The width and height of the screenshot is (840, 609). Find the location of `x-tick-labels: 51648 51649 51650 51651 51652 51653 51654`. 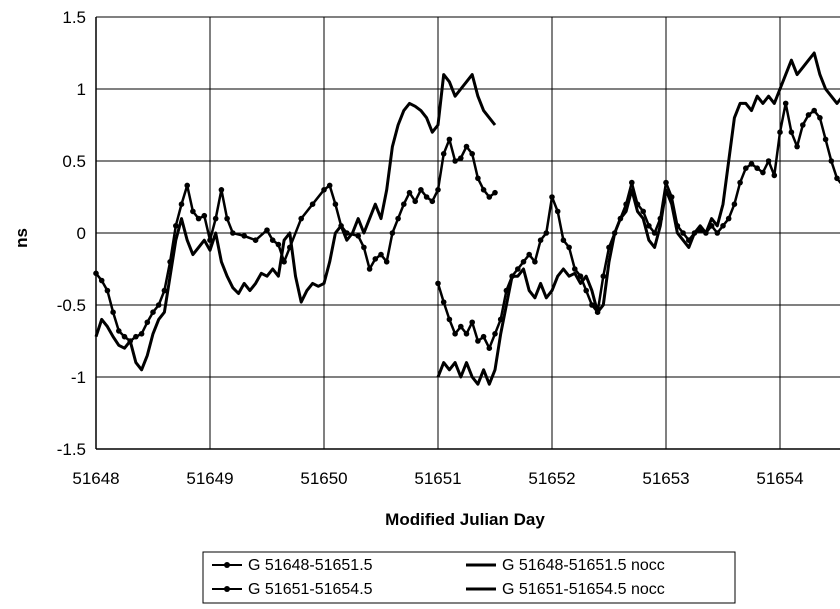

x-tick-labels: 51648 51649 51650 51651 51652 51653 51654 is located at coordinates (437, 478).